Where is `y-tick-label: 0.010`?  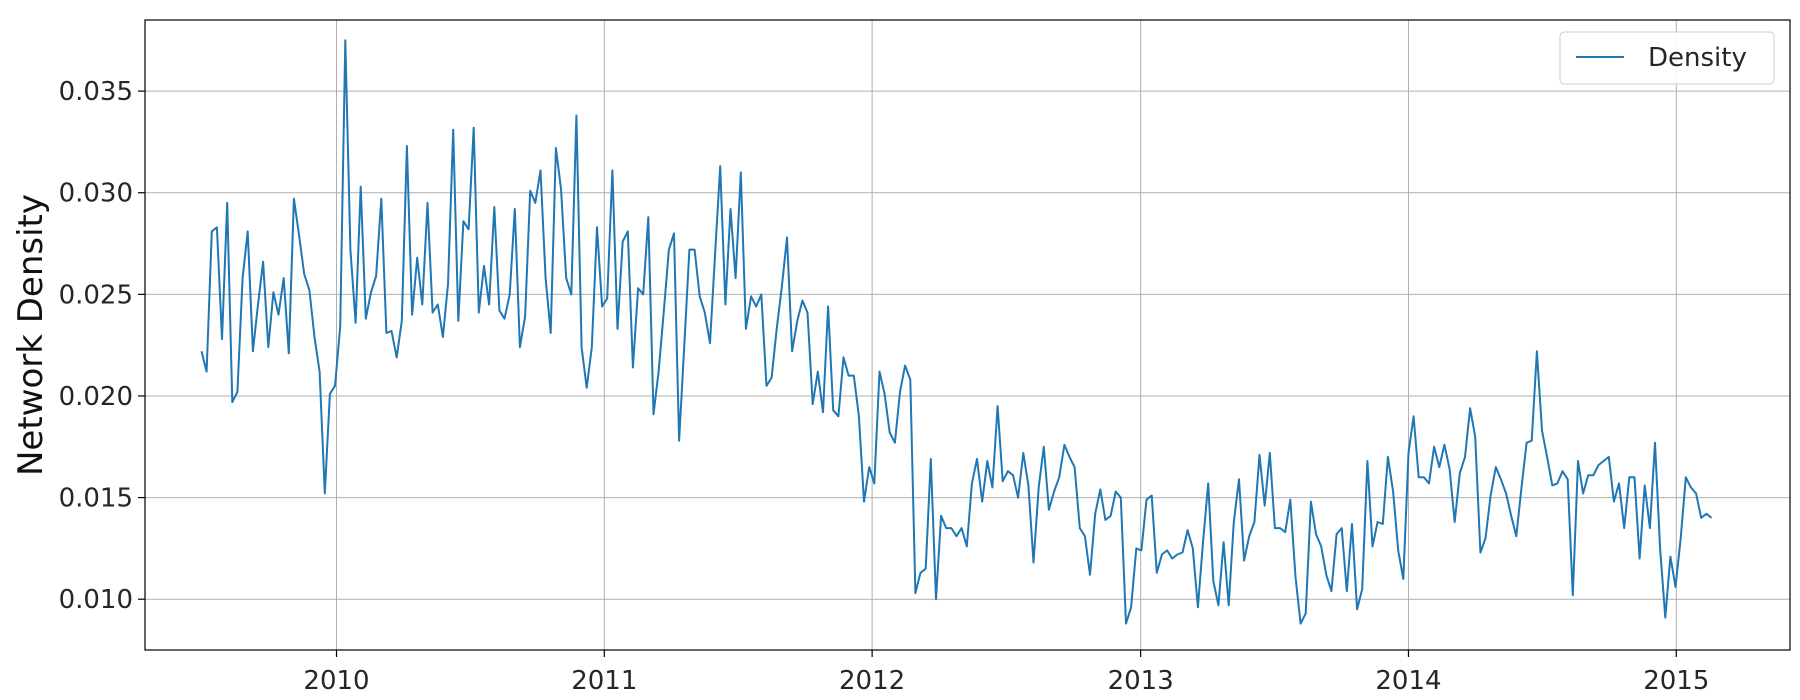
y-tick-label: 0.010 is located at coordinates (96, 600).